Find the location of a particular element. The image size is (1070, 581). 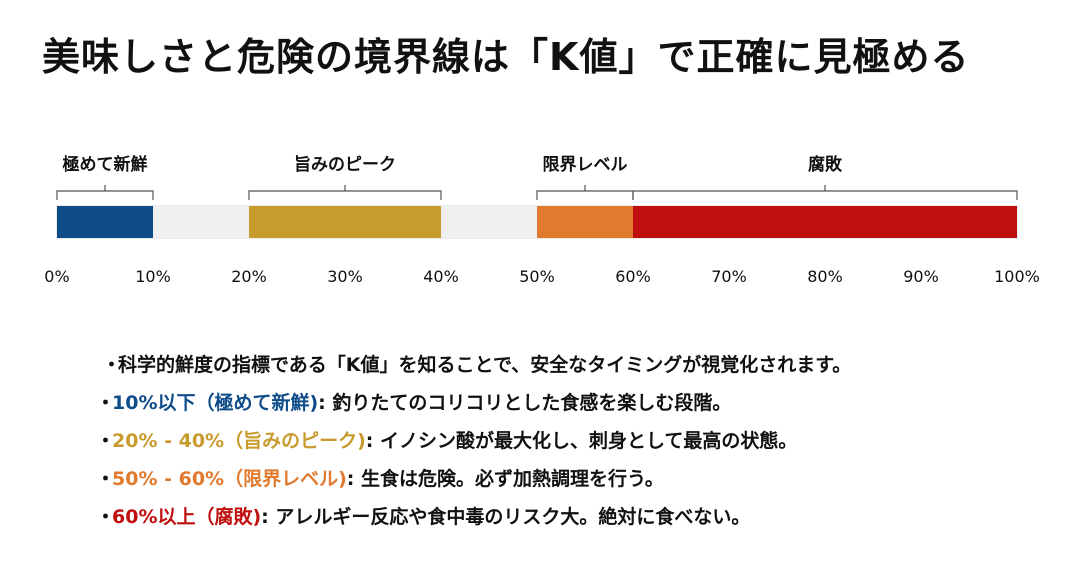

bullet-item: ・10%以下（極めて新鮮): 釣りたてのコリコリとした食感を楽しむ段階。 is located at coordinates (473, 407).